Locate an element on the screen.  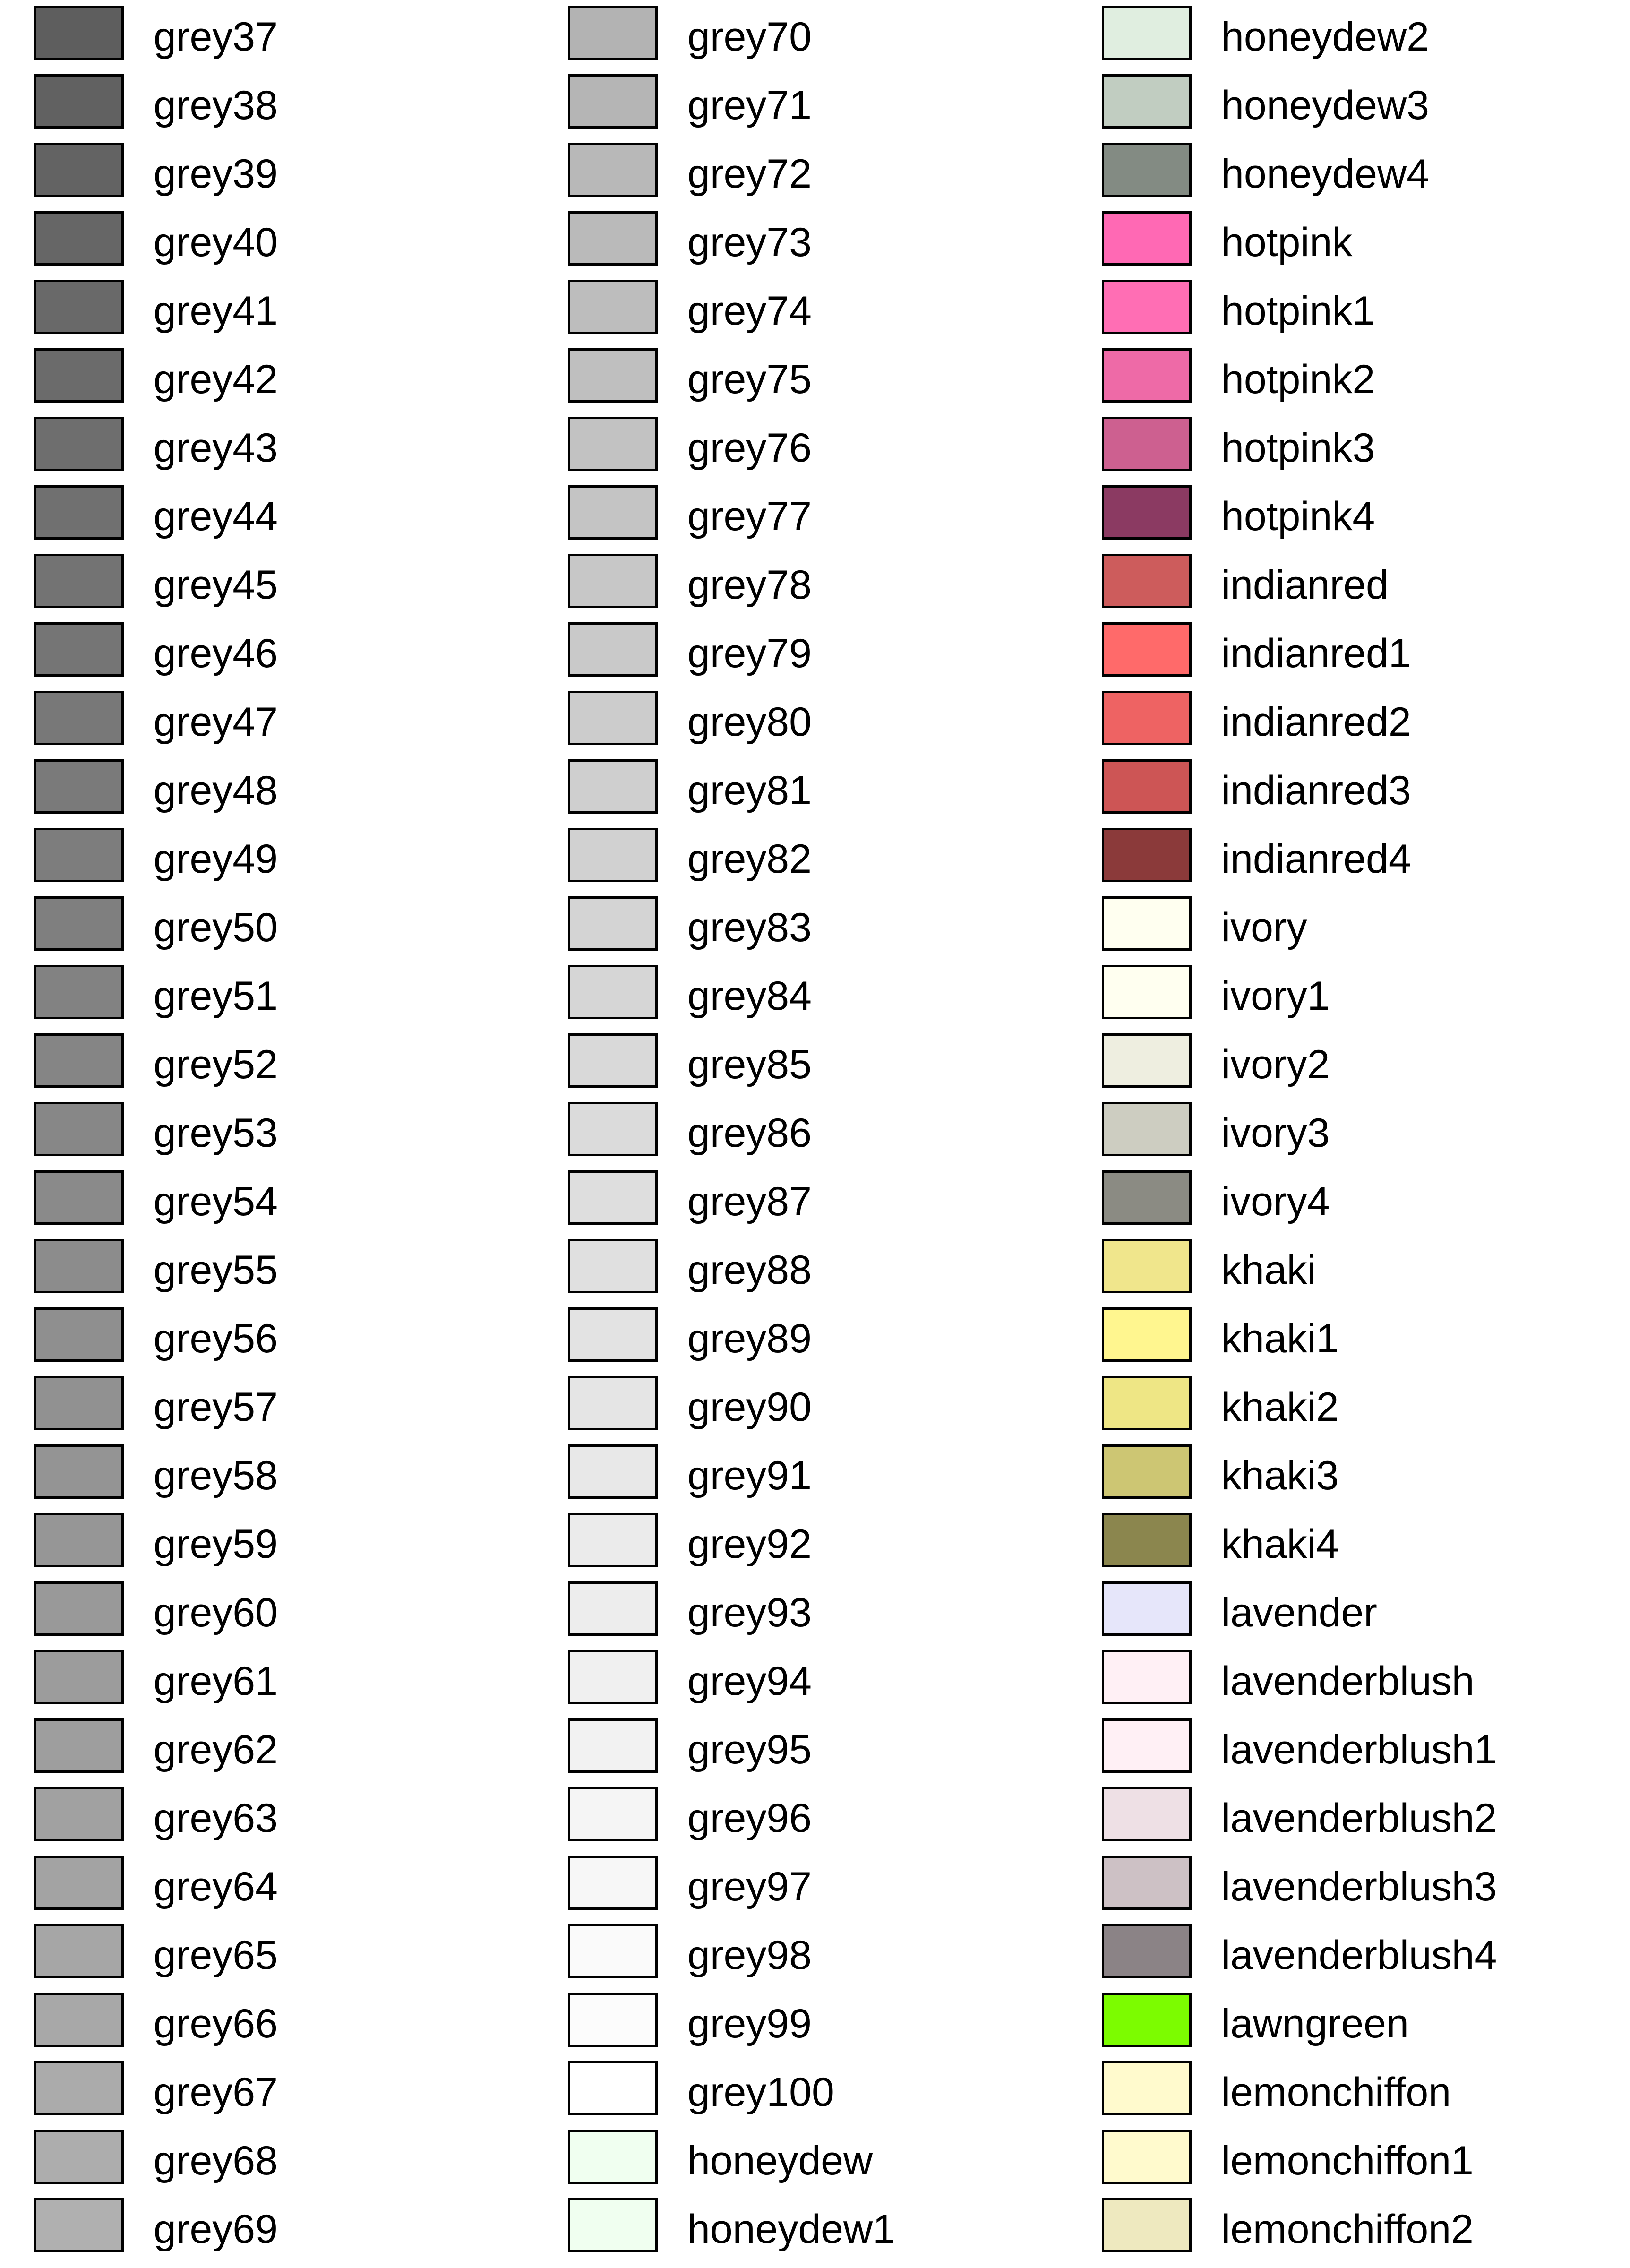
color-entry: grey62 is located at coordinates (267, 1747).